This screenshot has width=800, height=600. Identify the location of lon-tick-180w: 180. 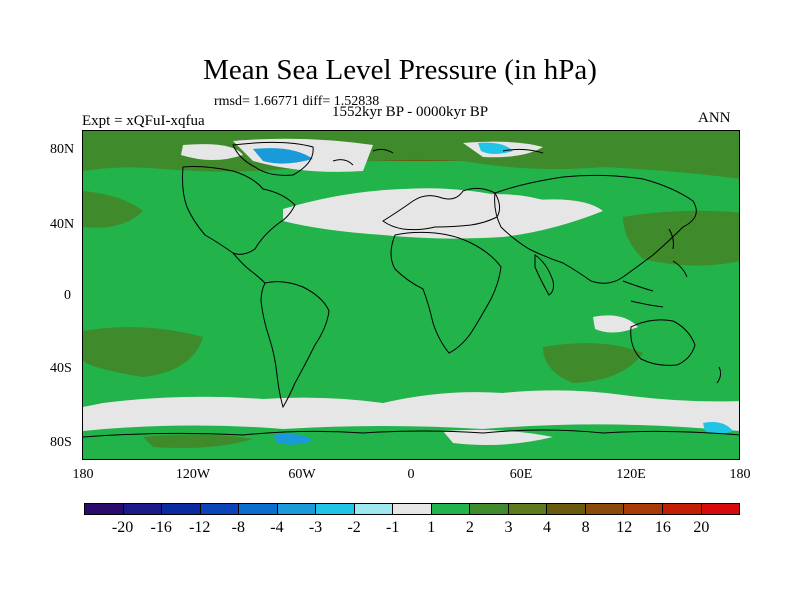
(83, 474).